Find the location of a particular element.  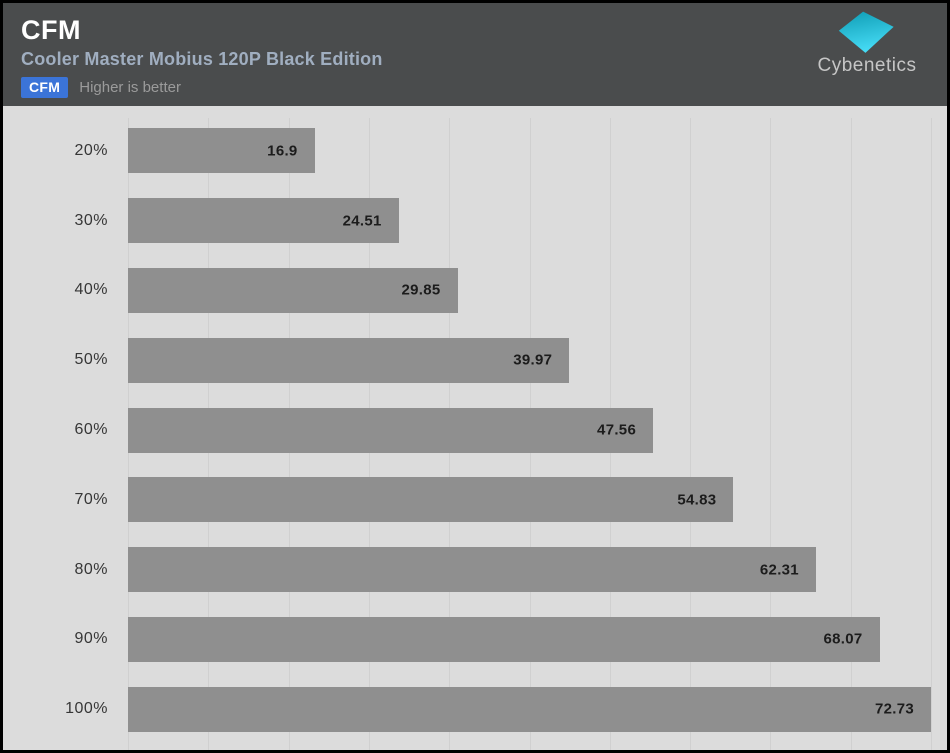

category-label: 20% is located at coordinates (91, 150).